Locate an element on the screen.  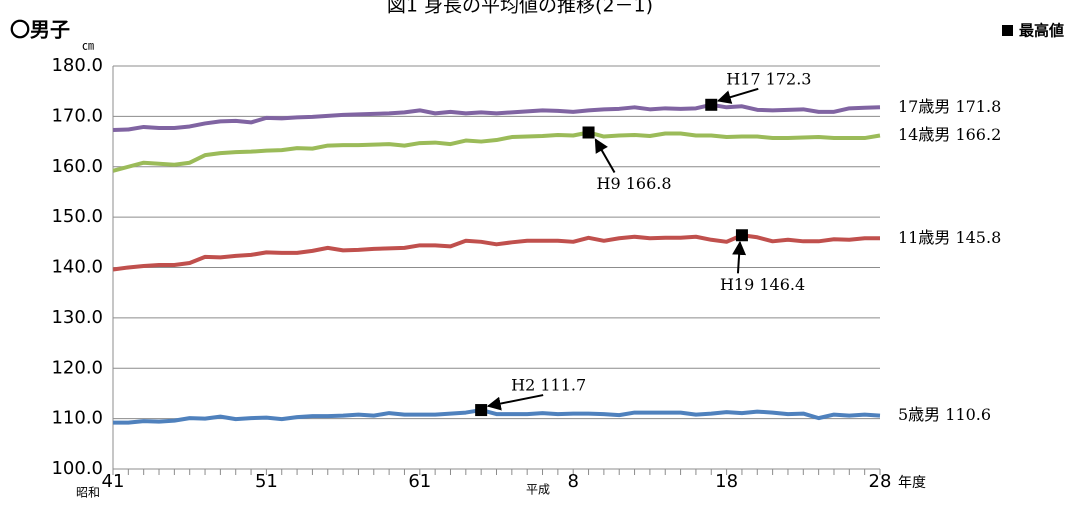
x-tick-label: 28 is located at coordinates (880, 481).